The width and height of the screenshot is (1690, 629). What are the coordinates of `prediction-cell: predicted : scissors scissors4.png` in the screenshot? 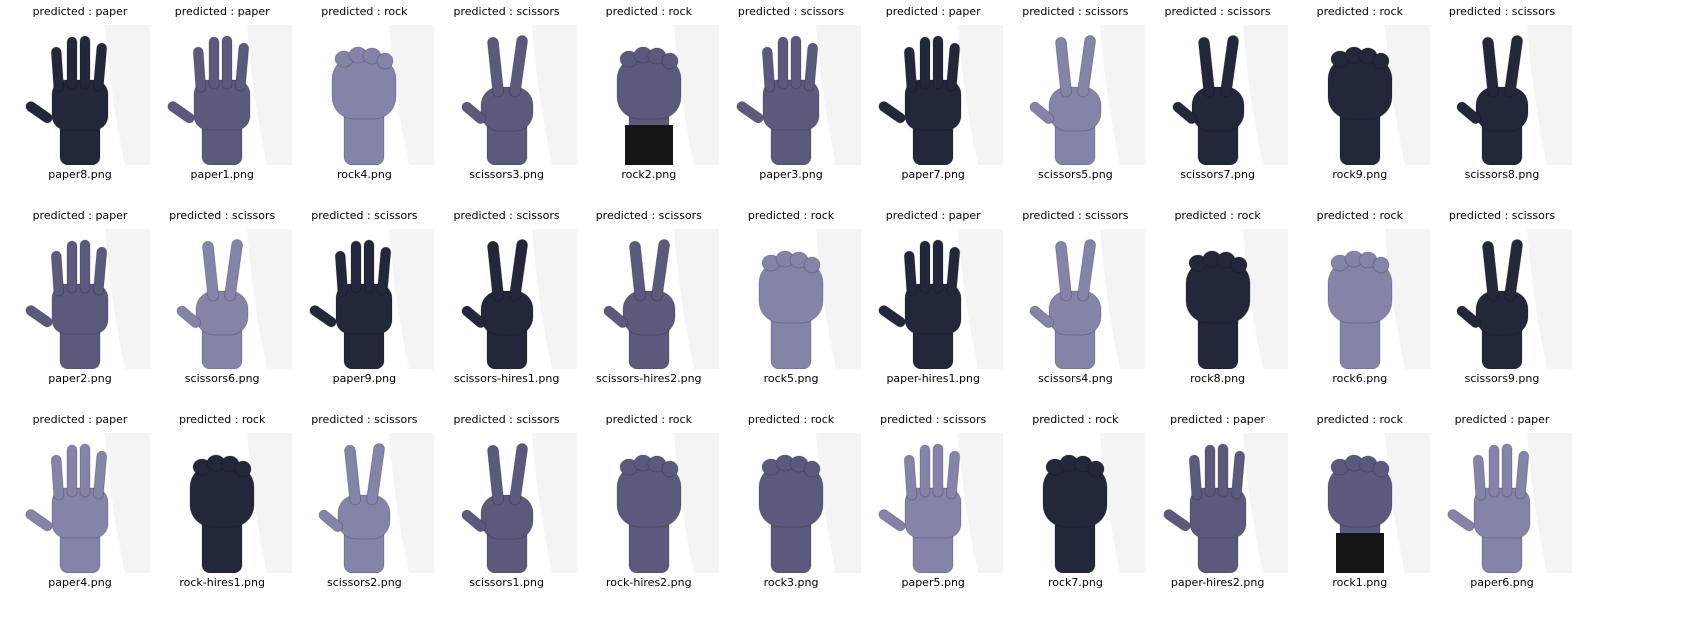 It's located at (1075, 298).